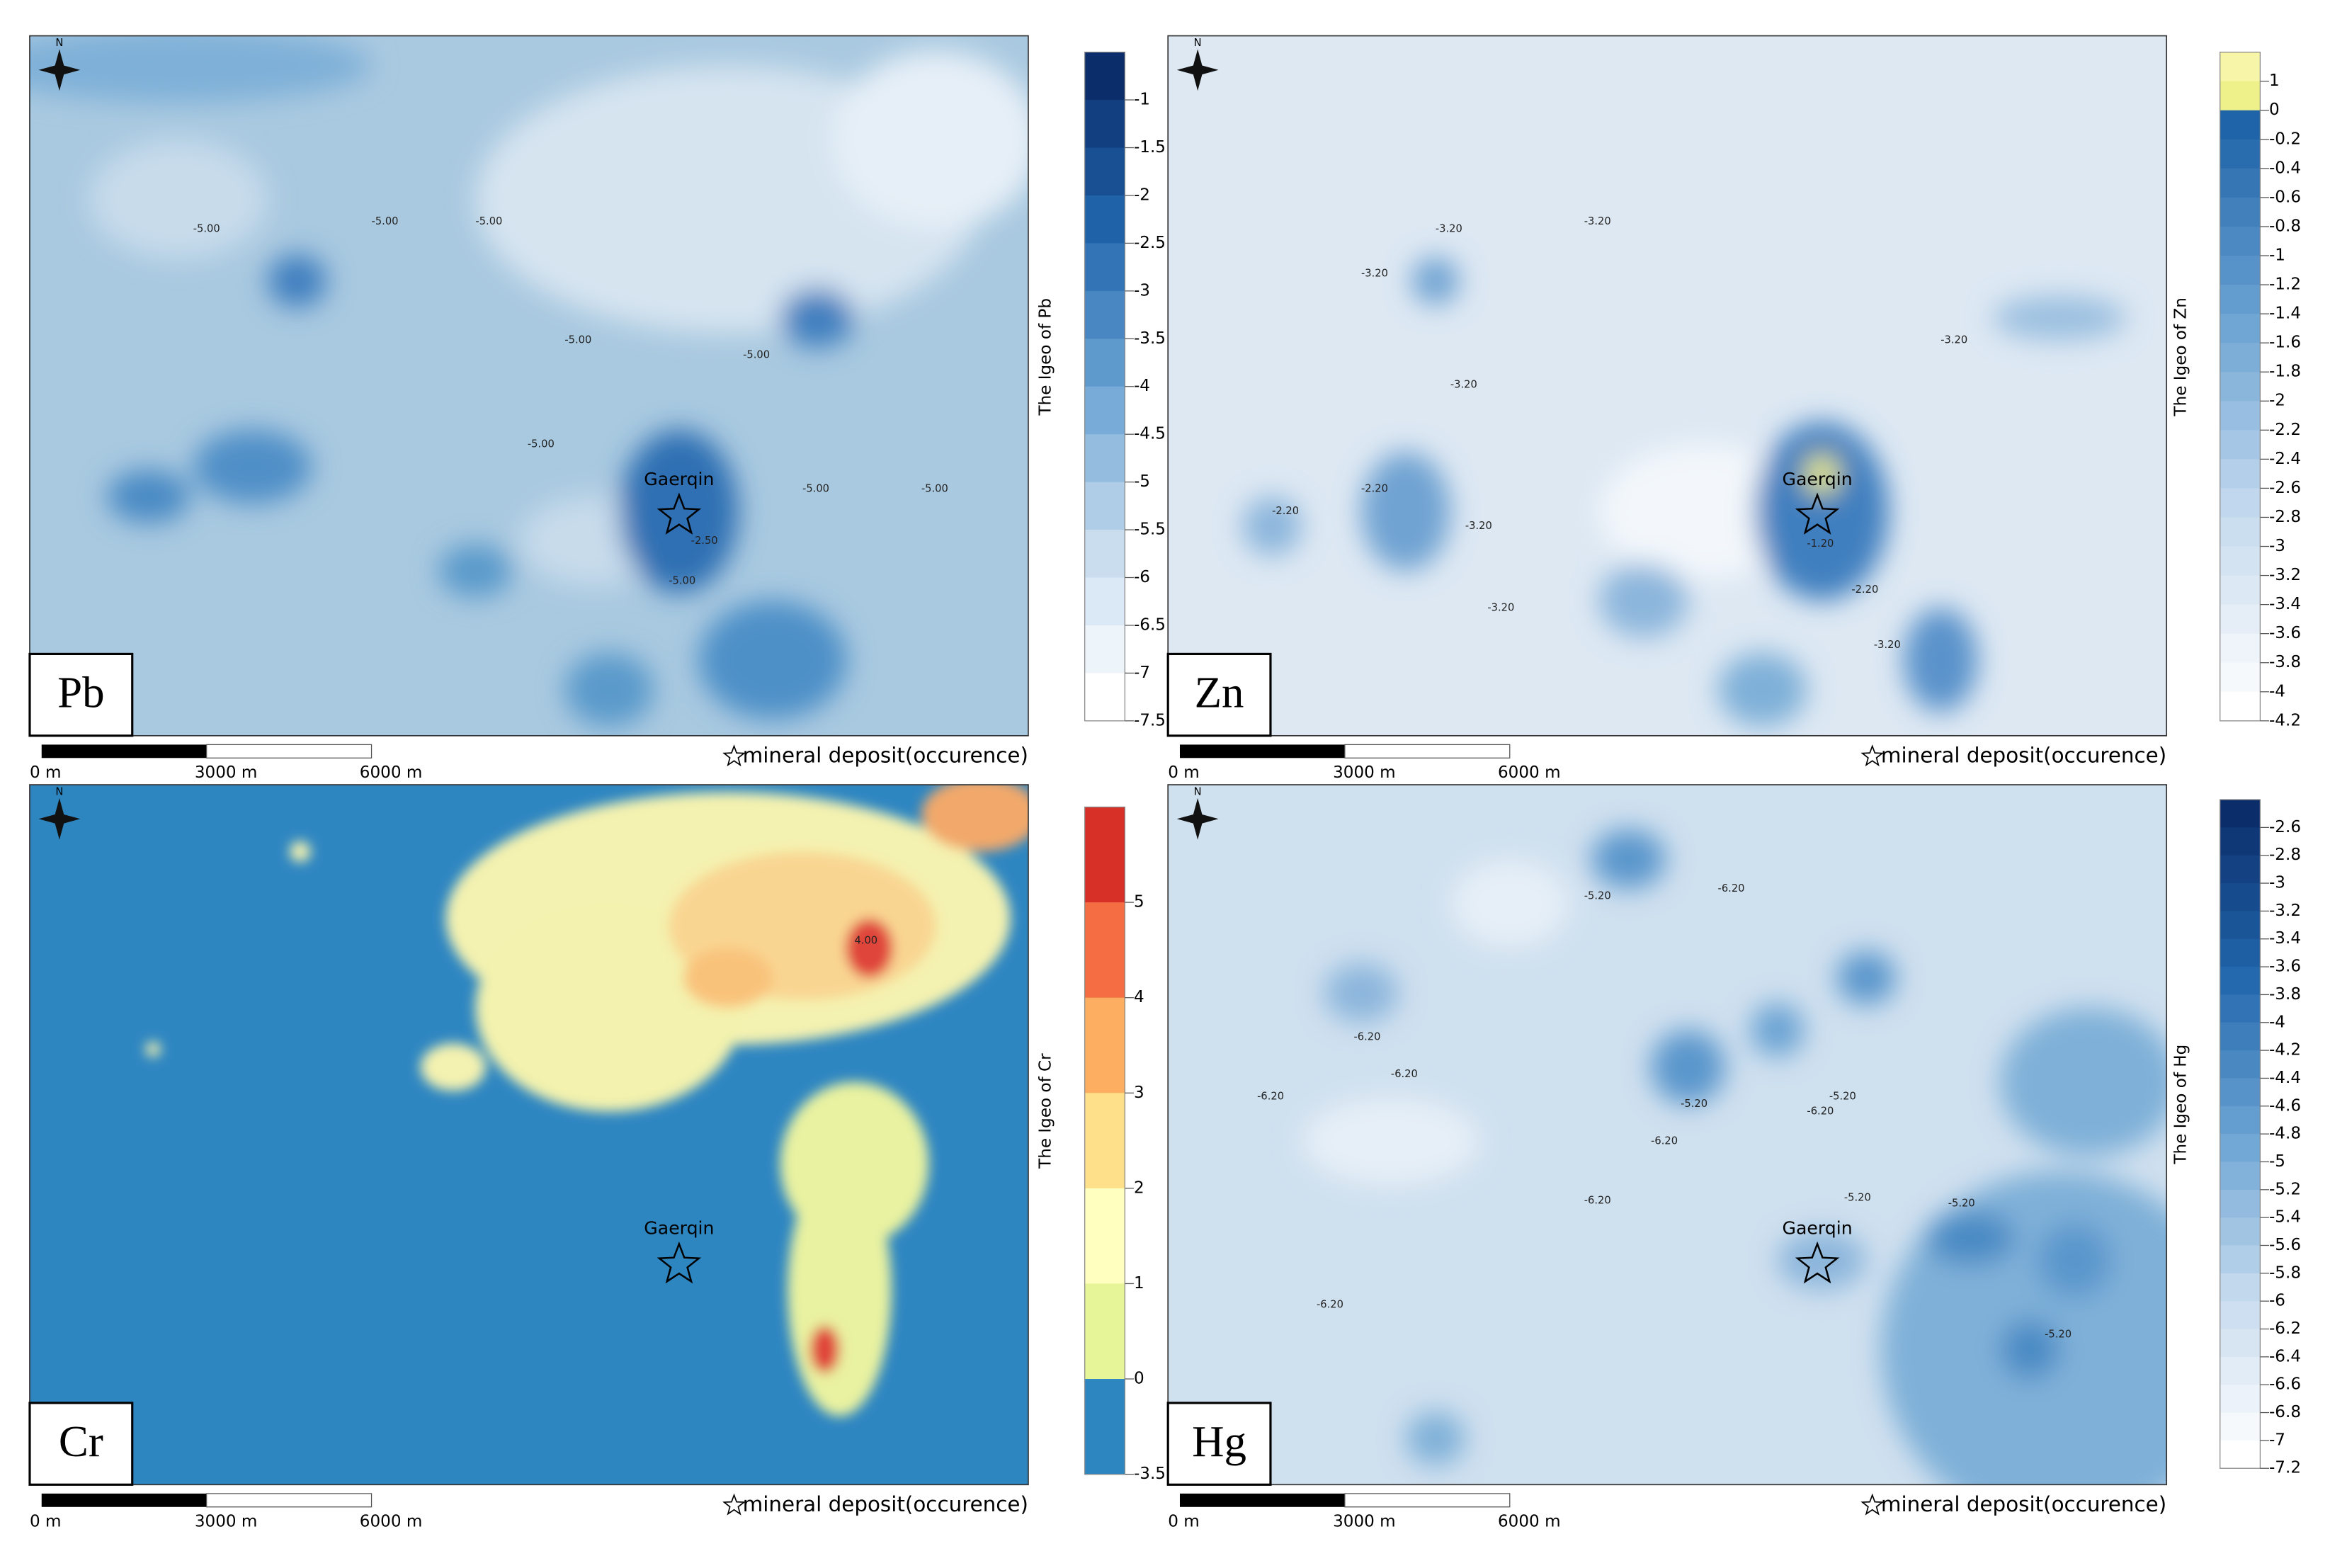 This screenshot has width=2330, height=1568. Describe the element at coordinates (1530, 772) in the screenshot. I see `scale-label: 6000 m` at that location.